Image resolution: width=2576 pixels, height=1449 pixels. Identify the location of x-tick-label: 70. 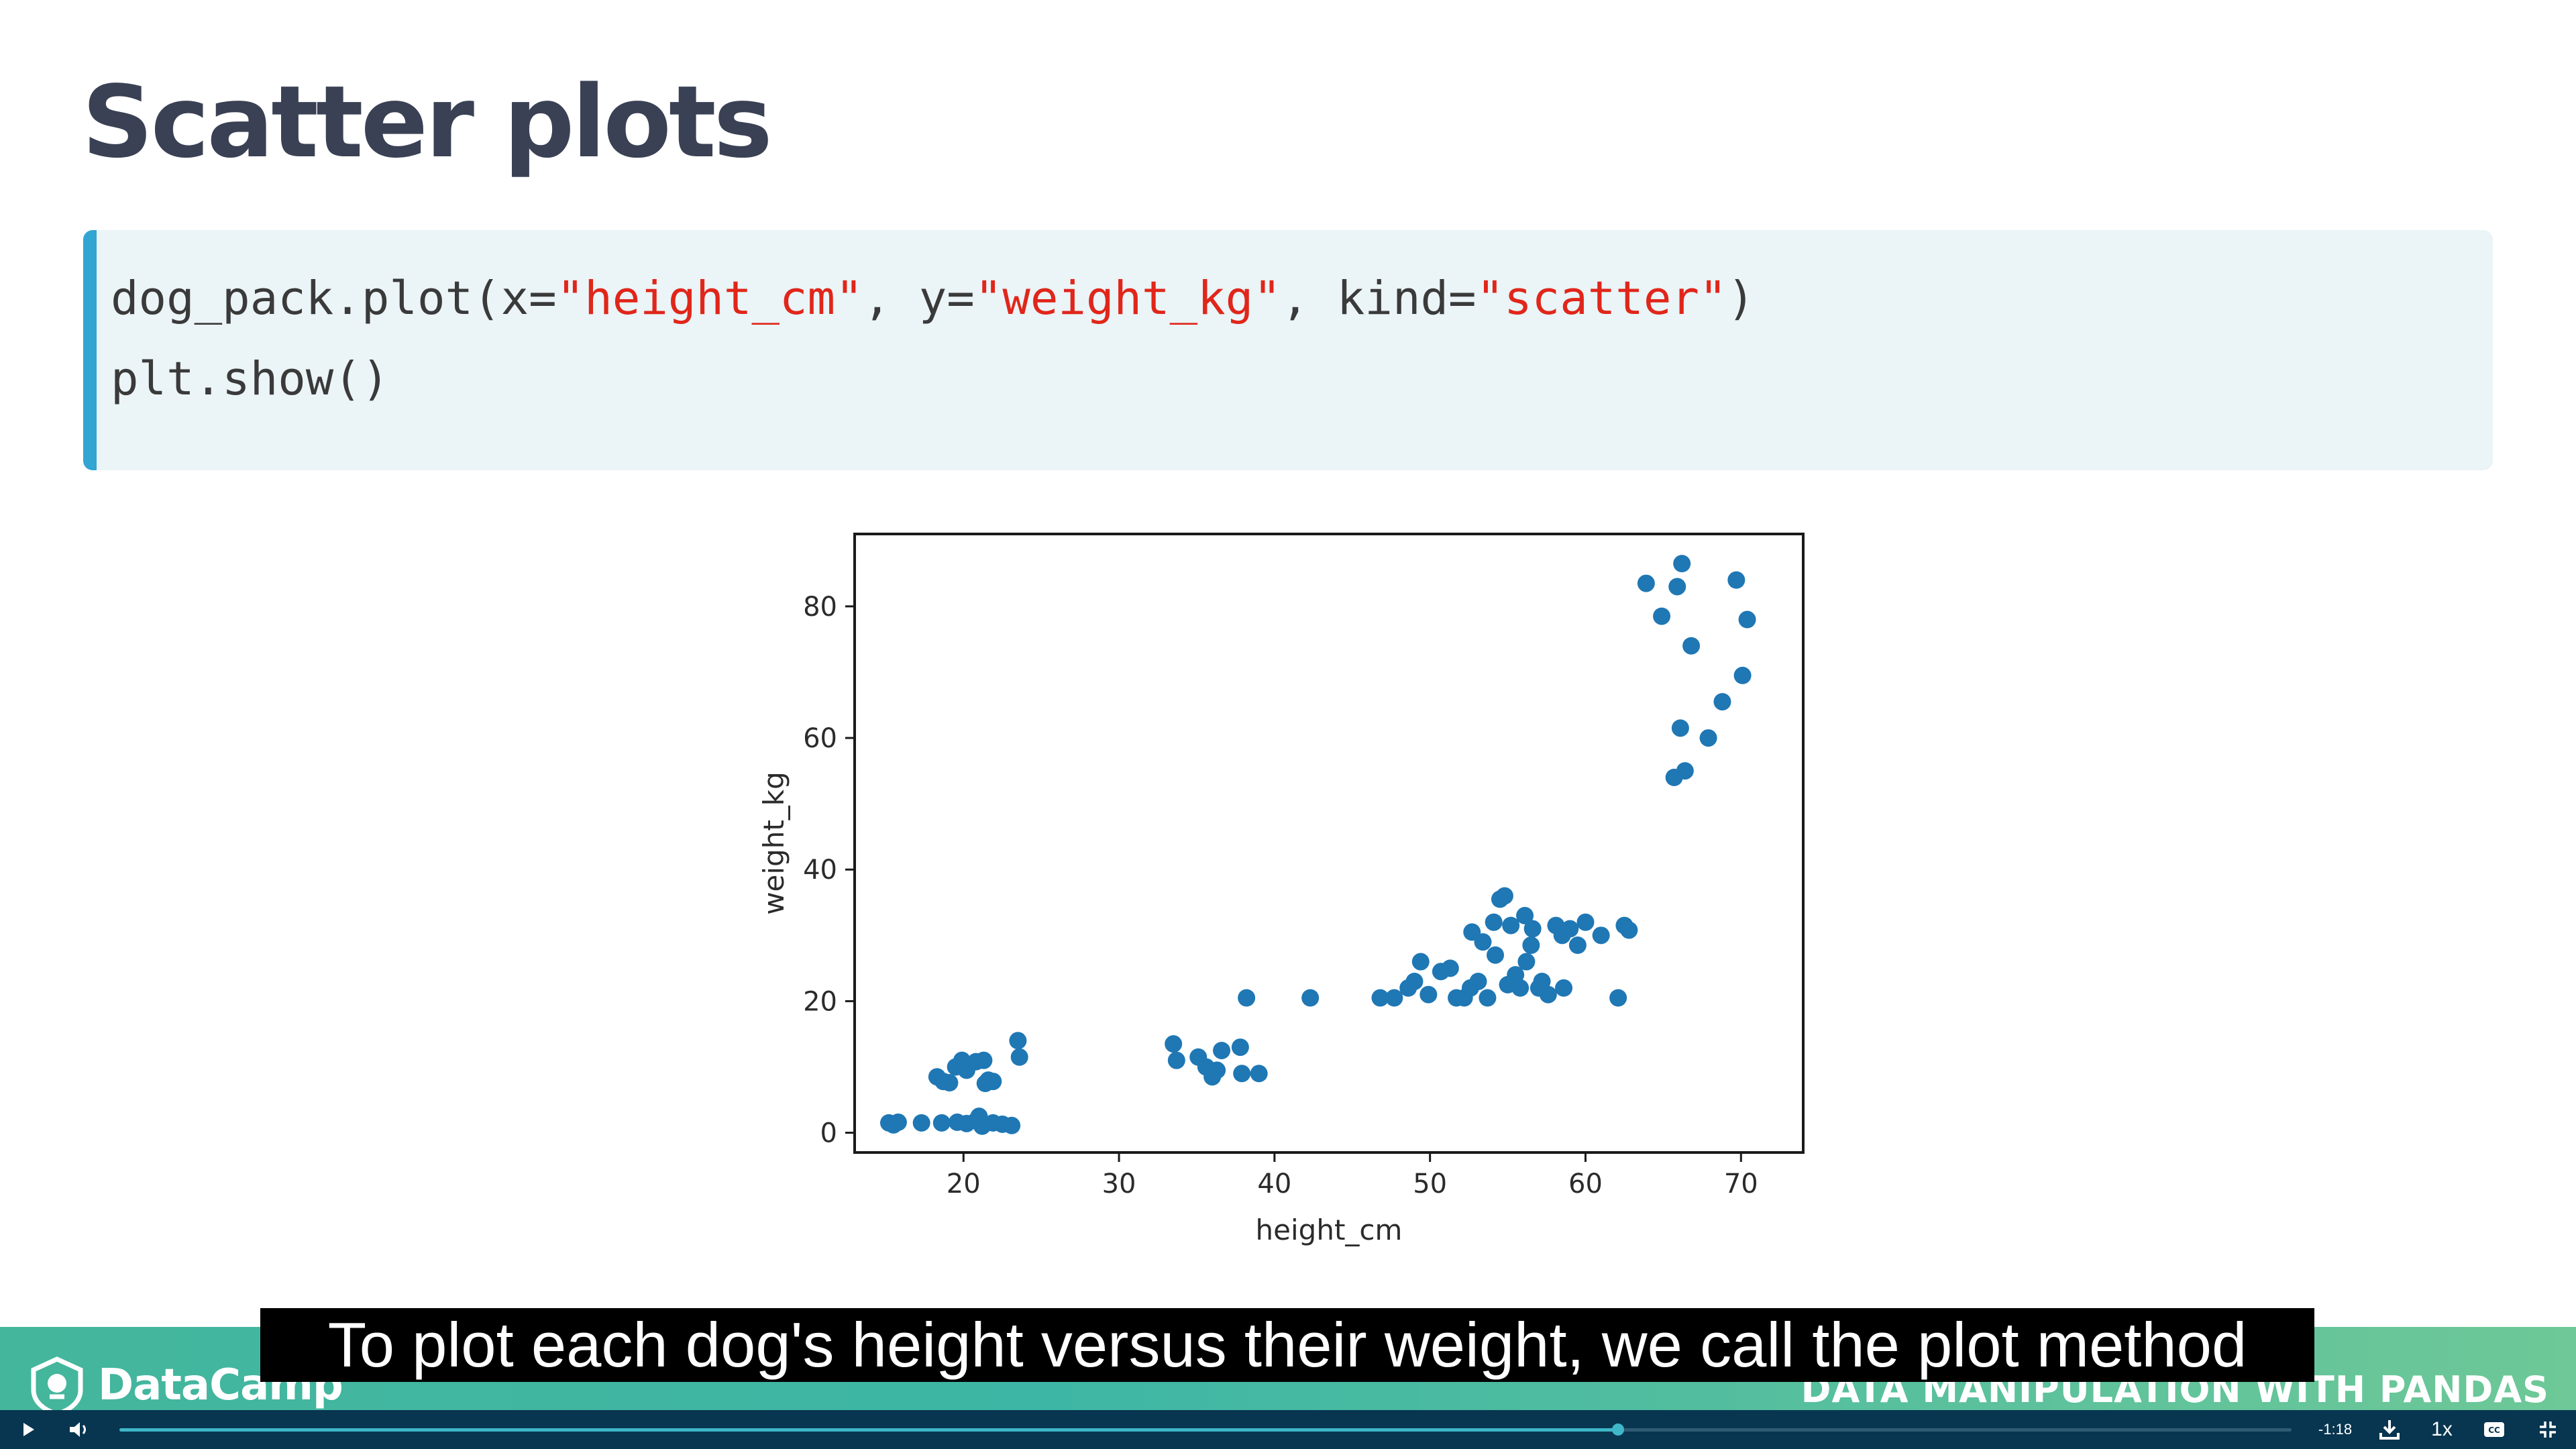
(1741, 1184).